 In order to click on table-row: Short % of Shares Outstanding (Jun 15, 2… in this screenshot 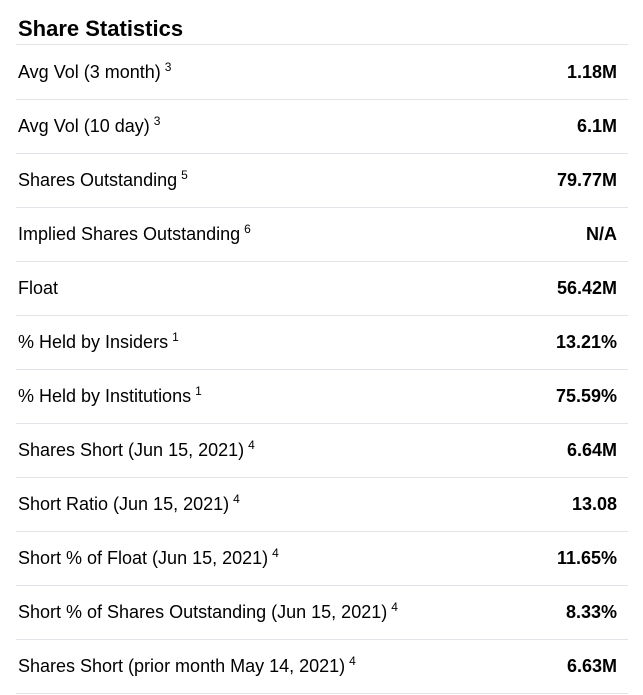, I will do `click(322, 612)`.